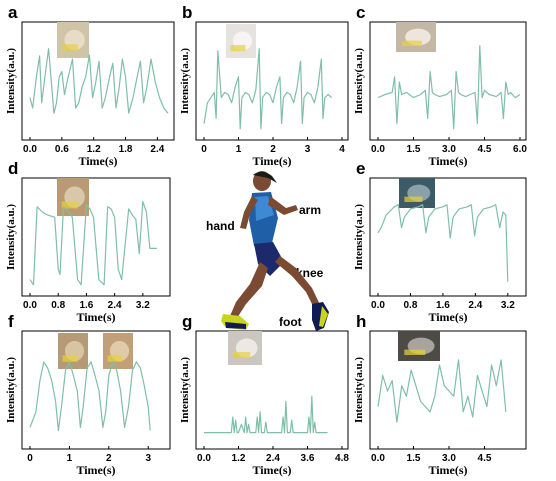 This screenshot has width=556, height=481. What do you see at coordinates (249, 290) in the screenshot?
I see `runner-back-leg` at bounding box center [249, 290].